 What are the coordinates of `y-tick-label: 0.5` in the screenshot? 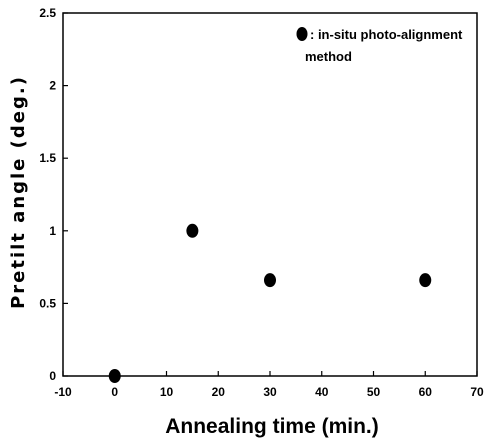 It's located at (47, 303).